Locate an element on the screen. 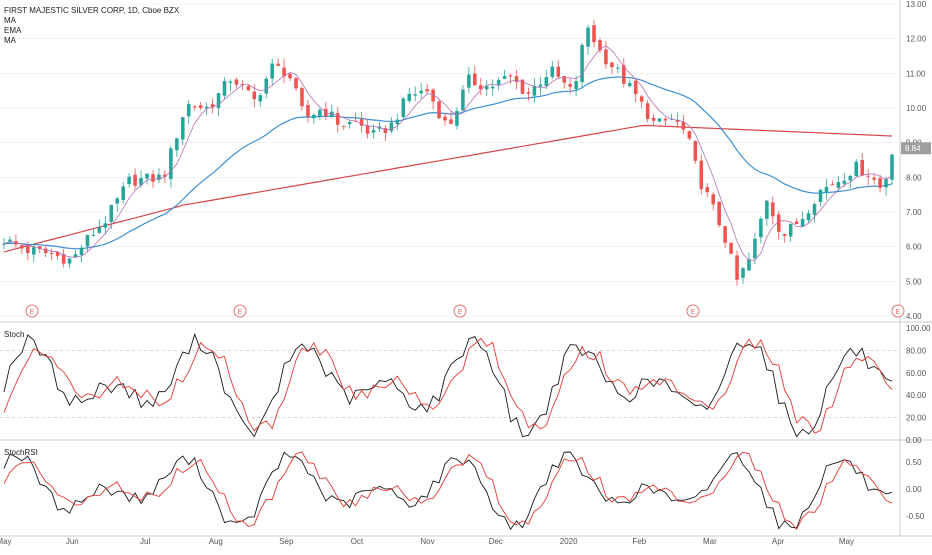 Image resolution: width=932 pixels, height=555 pixels. indicator-ema-label: EMA is located at coordinates (13, 30).